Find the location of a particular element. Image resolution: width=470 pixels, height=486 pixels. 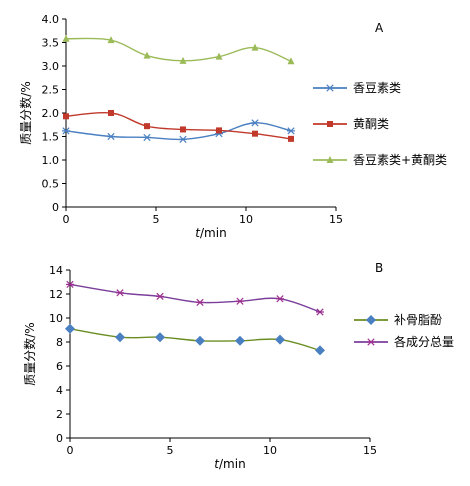

y-tick-label: 6 is located at coordinates (59, 366).